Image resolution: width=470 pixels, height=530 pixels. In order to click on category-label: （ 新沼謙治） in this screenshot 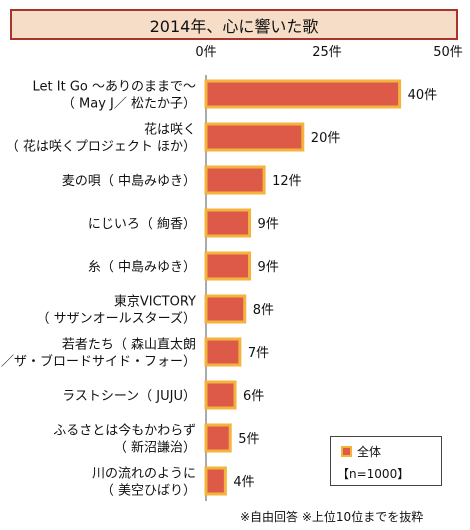, I will do `click(155, 448)`.